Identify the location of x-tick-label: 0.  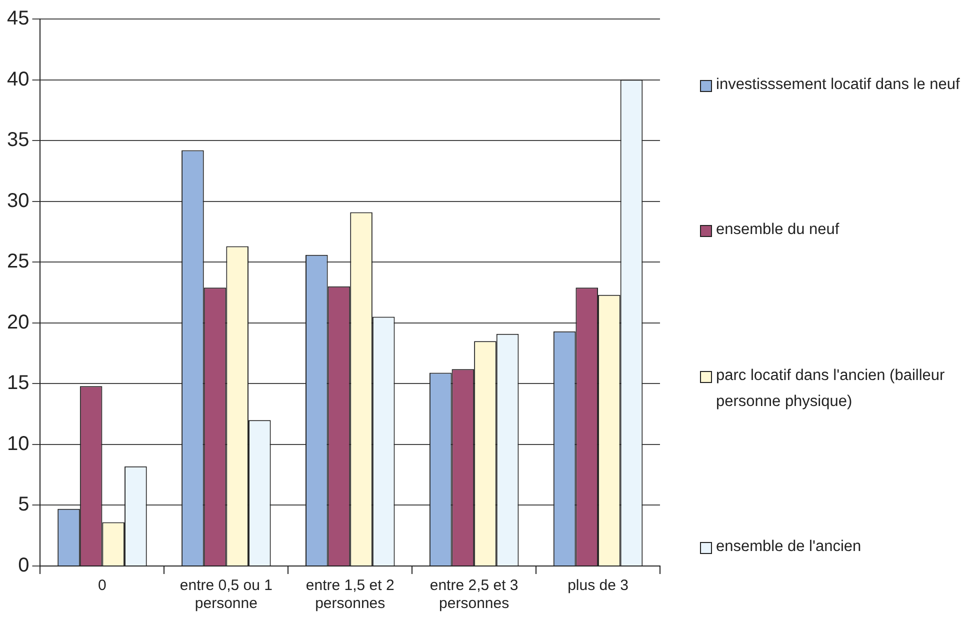
(102, 585).